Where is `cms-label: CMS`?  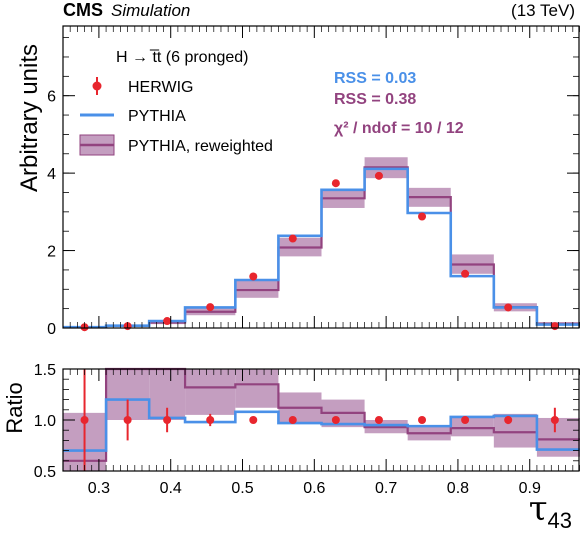 cms-label: CMS is located at coordinates (83, 10).